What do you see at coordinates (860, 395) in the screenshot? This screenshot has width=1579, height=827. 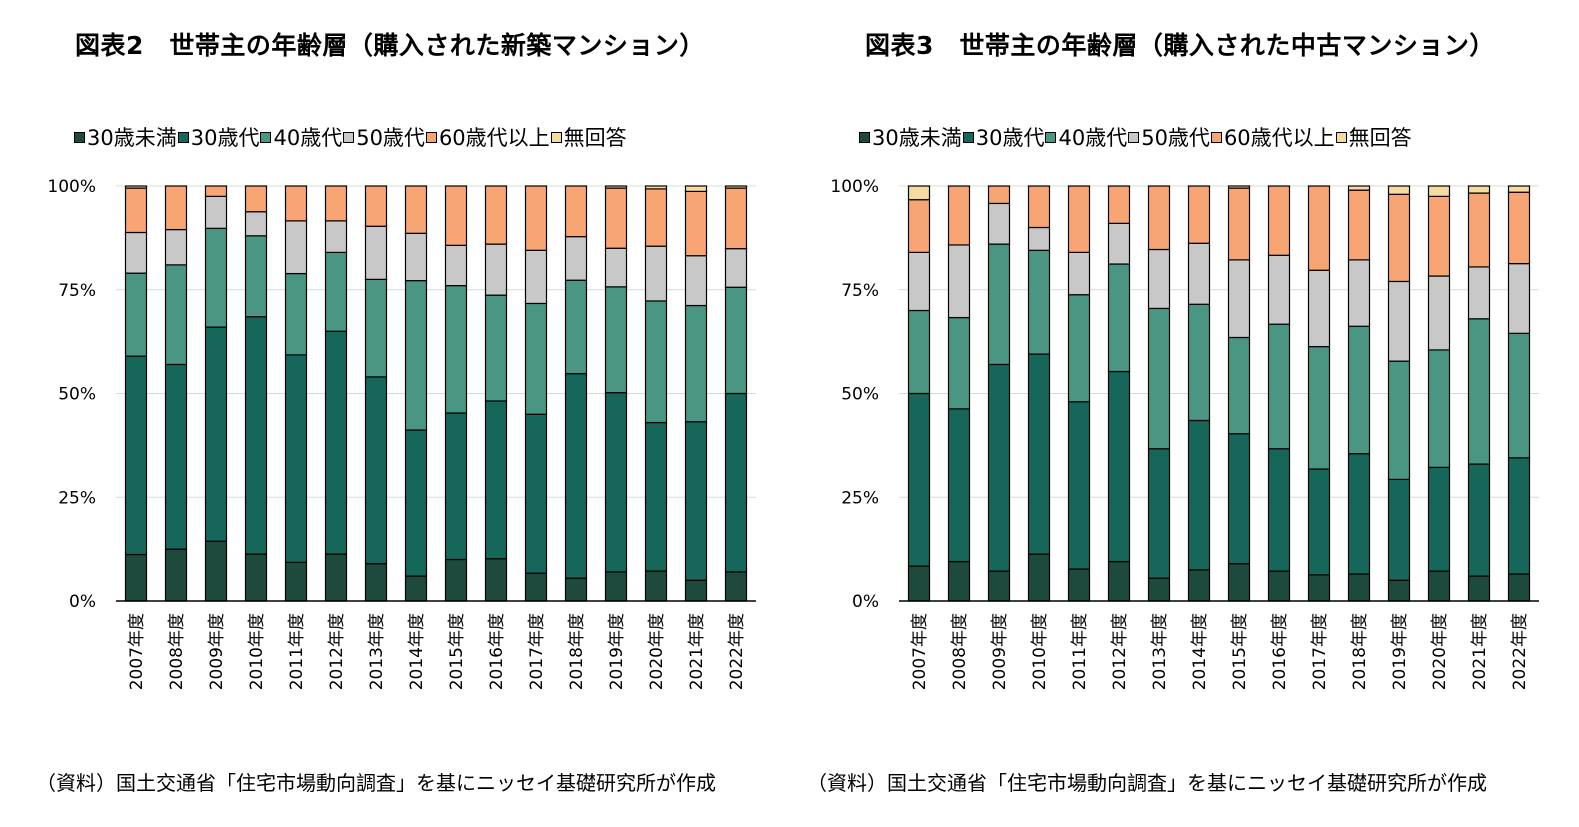 I see `y-tick-label: 50%` at bounding box center [860, 395].